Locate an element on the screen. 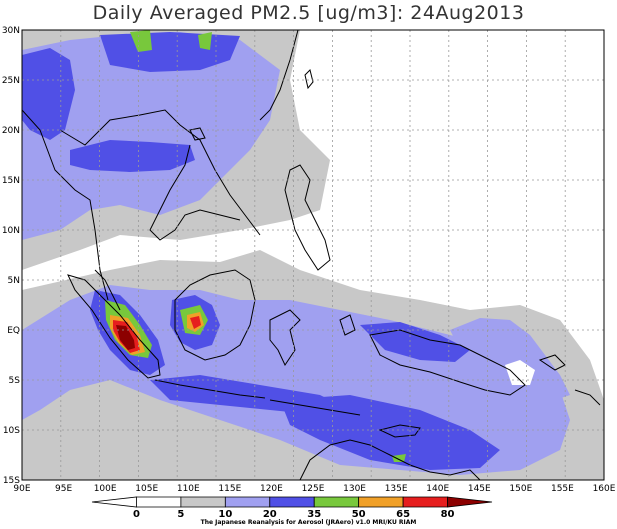 The width and height of the screenshot is (617, 529). coast-australia is located at coordinates (390, 459).